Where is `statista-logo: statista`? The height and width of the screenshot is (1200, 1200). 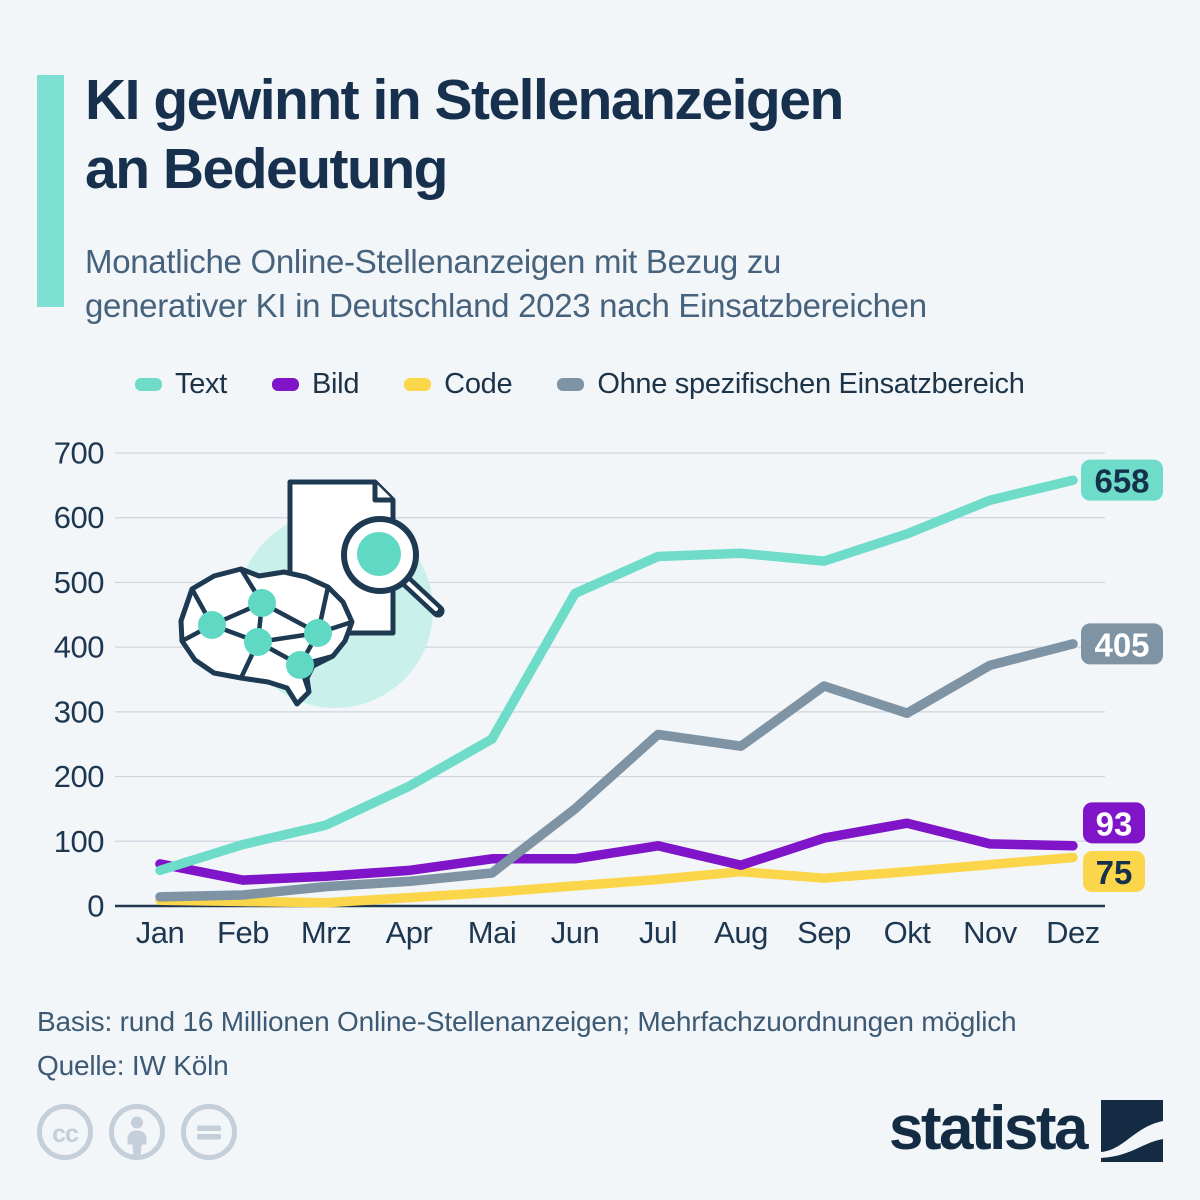
statista-logo: statista is located at coordinates (1026, 1129).